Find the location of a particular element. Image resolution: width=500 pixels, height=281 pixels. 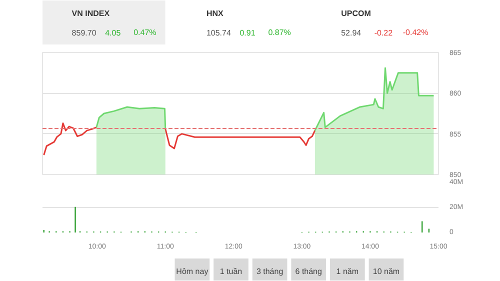

text: 1 năm is located at coordinates (347, 271).